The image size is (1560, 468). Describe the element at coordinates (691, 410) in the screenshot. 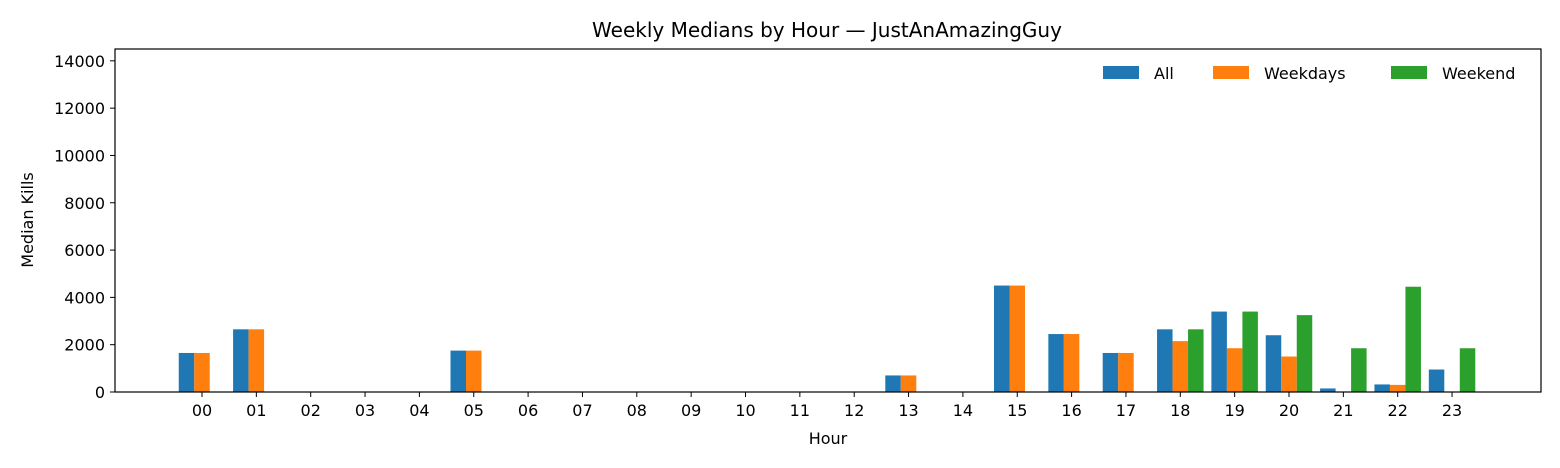

I see `x-tick-label: 09` at that location.